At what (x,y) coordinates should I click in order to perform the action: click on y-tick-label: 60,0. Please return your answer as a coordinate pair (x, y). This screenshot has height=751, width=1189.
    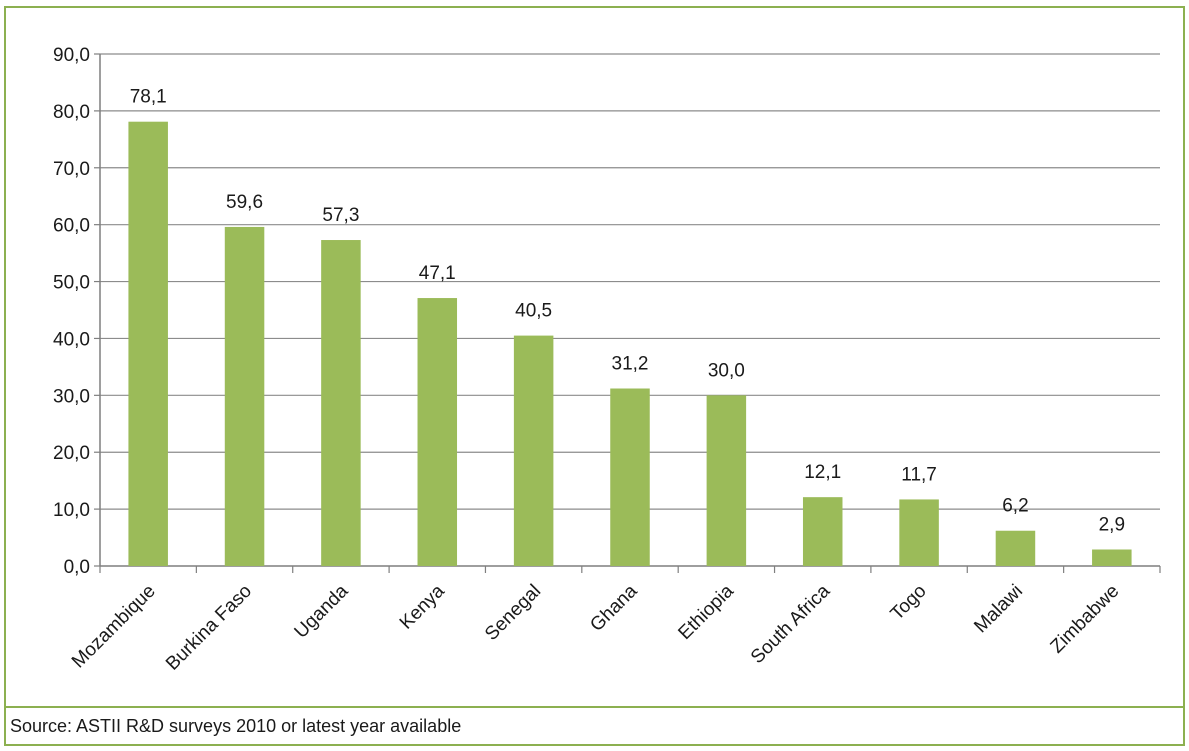
    Looking at the image, I should click on (71, 226).